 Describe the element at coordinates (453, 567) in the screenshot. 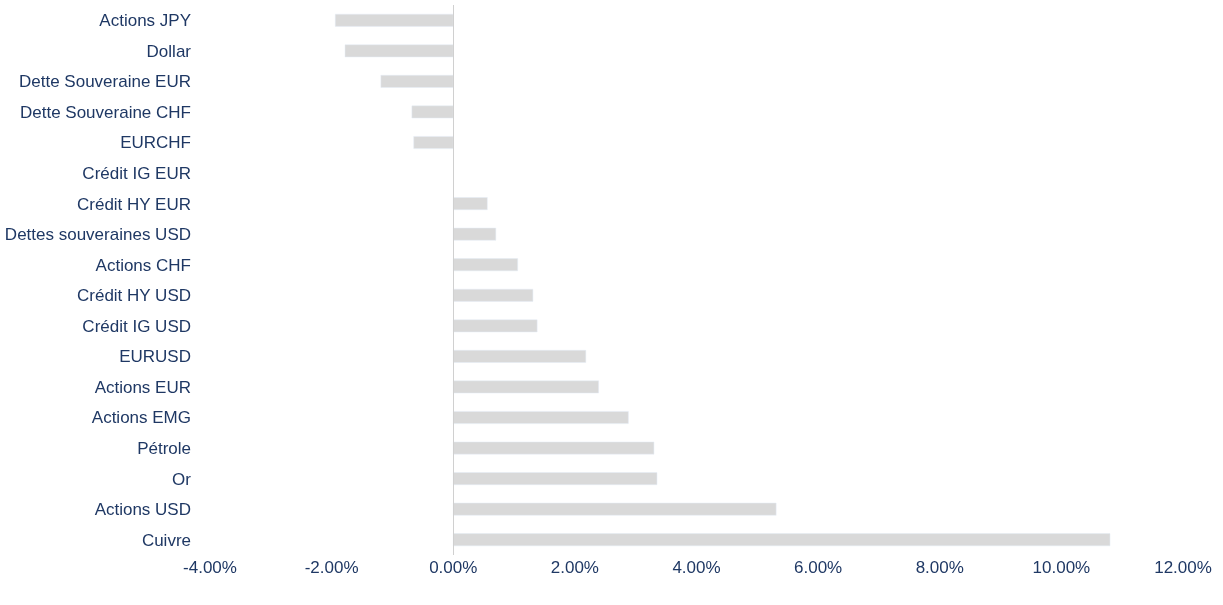

I see `x-tick-label: 0.00%` at that location.